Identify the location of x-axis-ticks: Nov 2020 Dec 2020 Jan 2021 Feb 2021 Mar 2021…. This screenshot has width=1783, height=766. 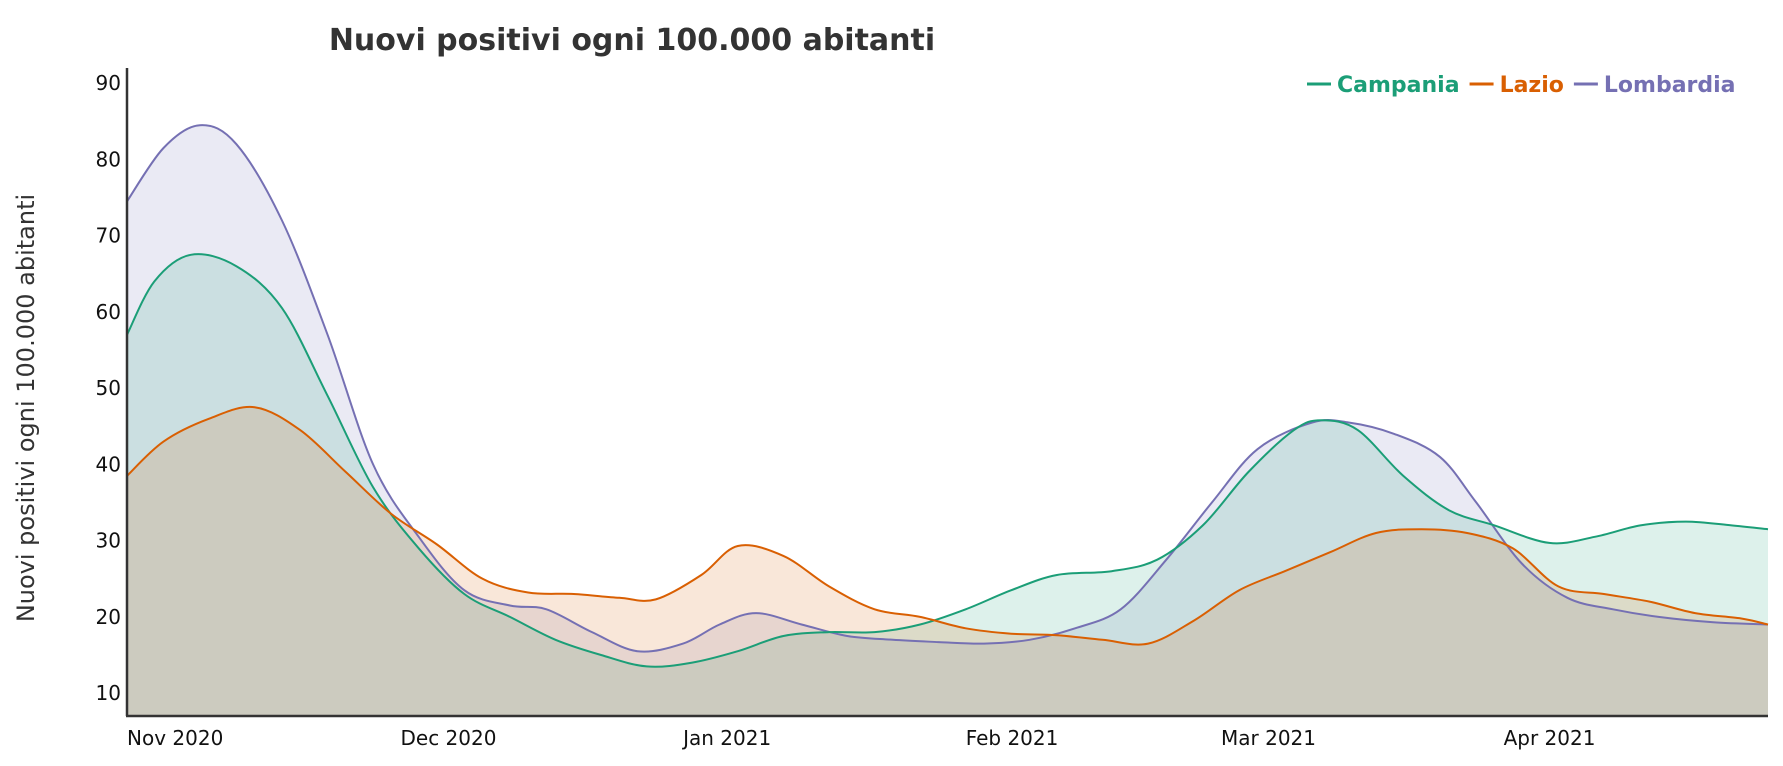
(861, 738).